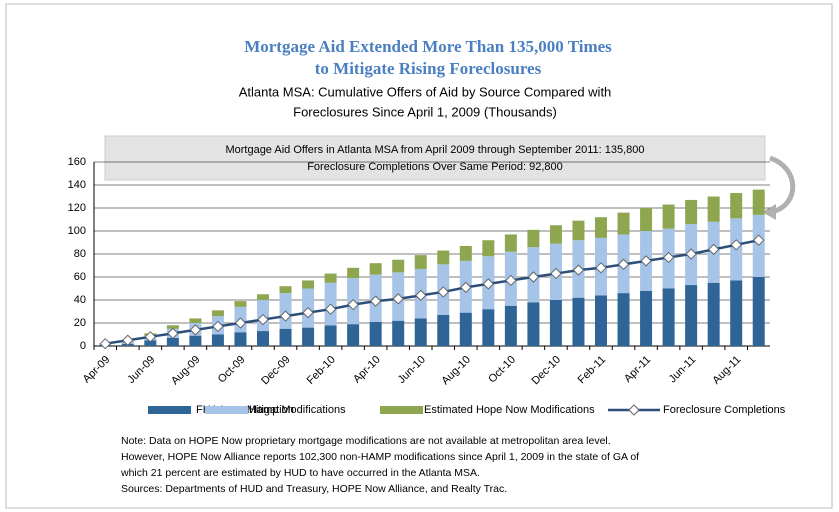 This screenshot has width=839, height=512. Describe the element at coordinates (80, 300) in the screenshot. I see `y-tick-label: 40` at that location.